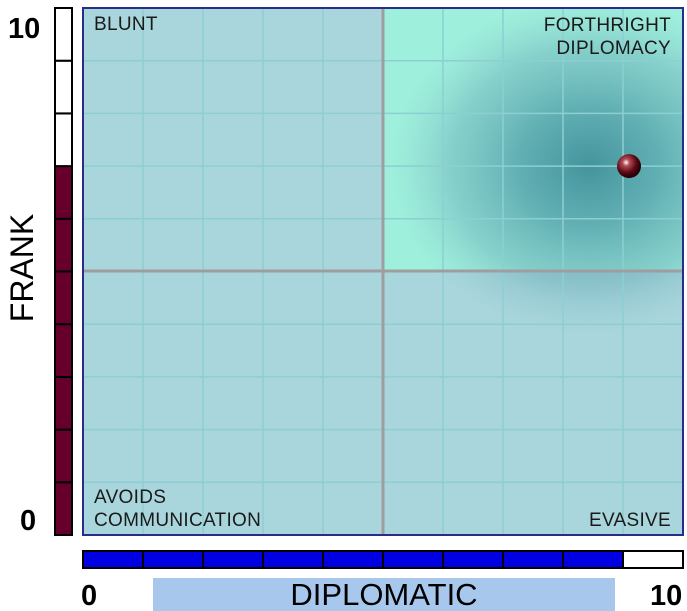 The width and height of the screenshot is (687, 611). Describe the element at coordinates (630, 520) in the screenshot. I see `quadrant-label-evasive: EVASIVE` at that location.